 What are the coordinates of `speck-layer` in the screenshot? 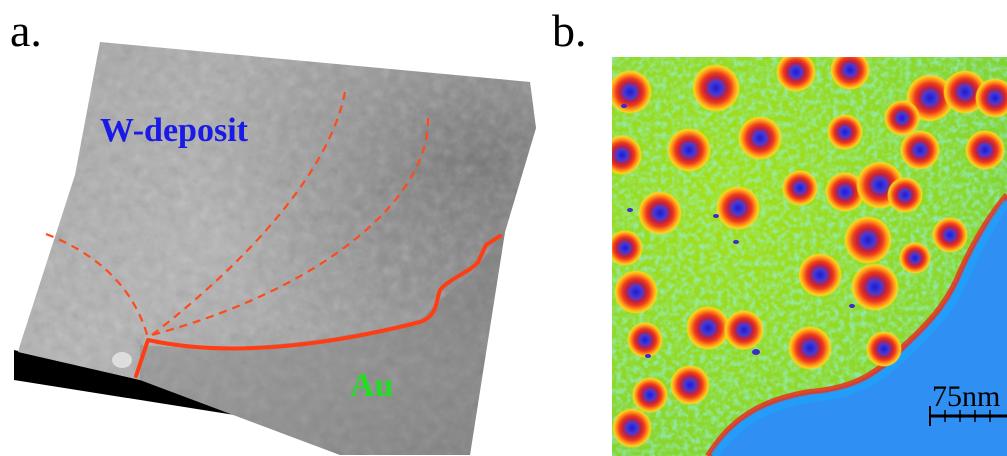 It's located at (738, 231).